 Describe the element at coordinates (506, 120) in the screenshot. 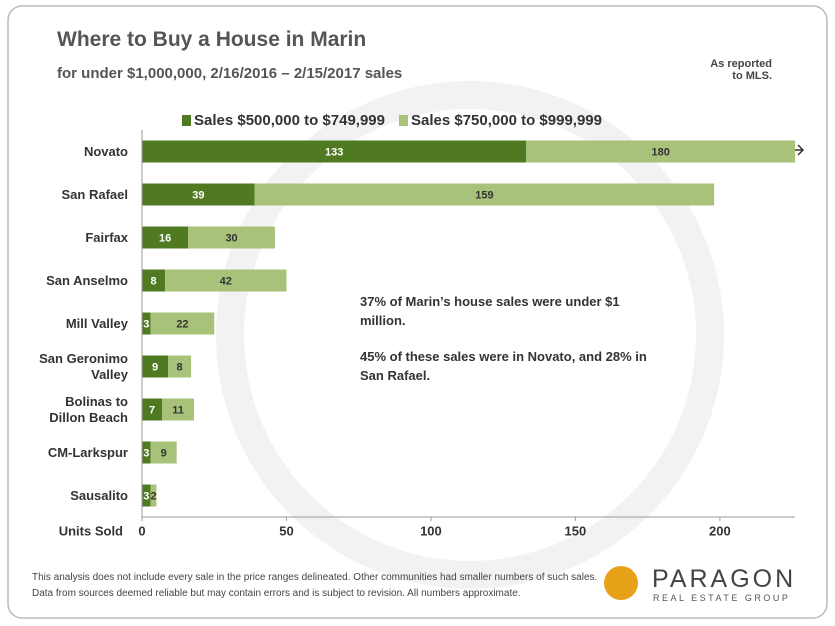

I see `legend-label: Sales $750,000 to $999,999` at that location.